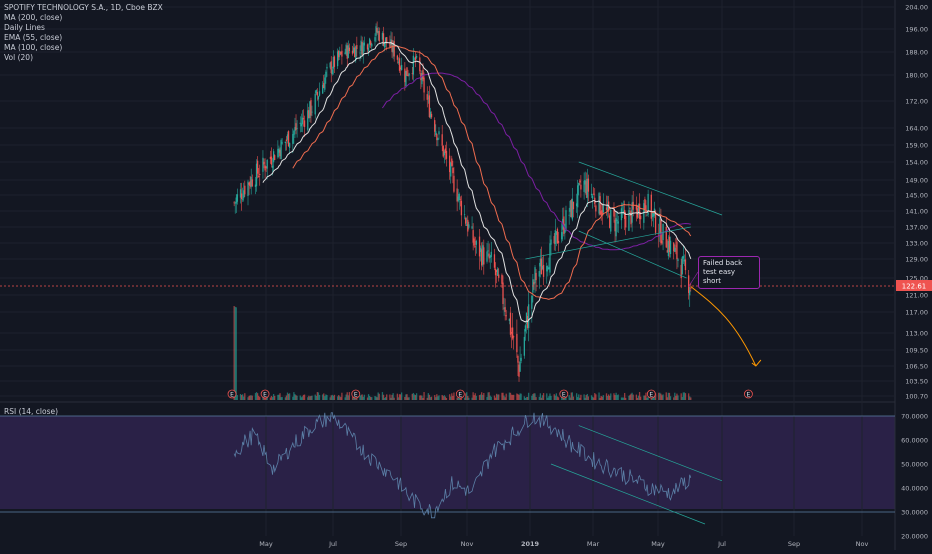 The width and height of the screenshot is (932, 554). Describe the element at coordinates (916, 196) in the screenshot. I see `price-tick-label: 145.00` at that location.